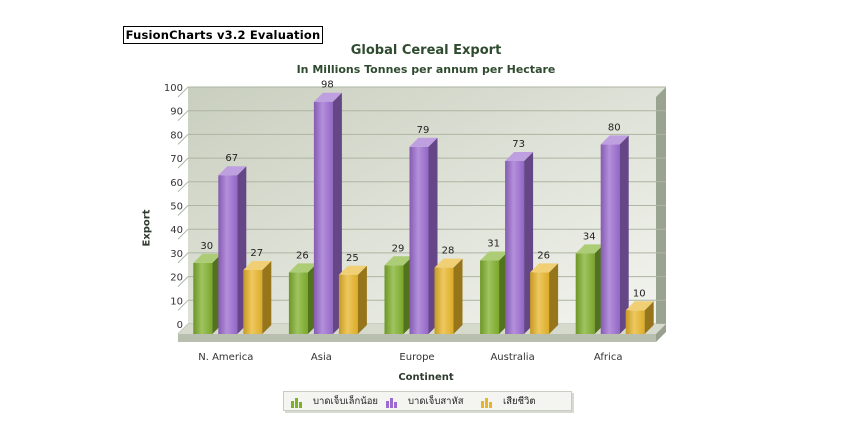 Image resolution: width=854 pixels, height=431 pixels. I want to click on y-tick-label: 50, so click(176, 207).